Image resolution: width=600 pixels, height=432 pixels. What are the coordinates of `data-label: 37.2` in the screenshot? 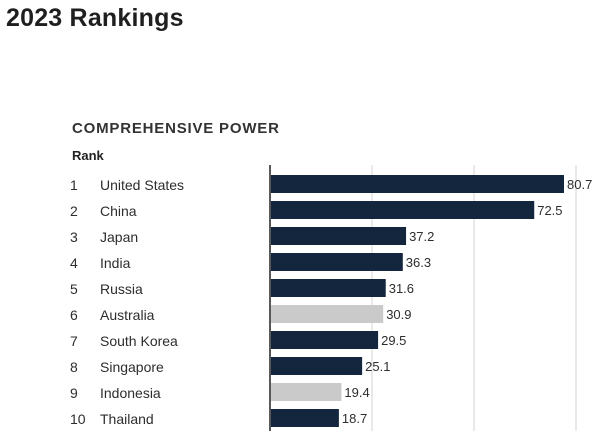 It's located at (421, 236).